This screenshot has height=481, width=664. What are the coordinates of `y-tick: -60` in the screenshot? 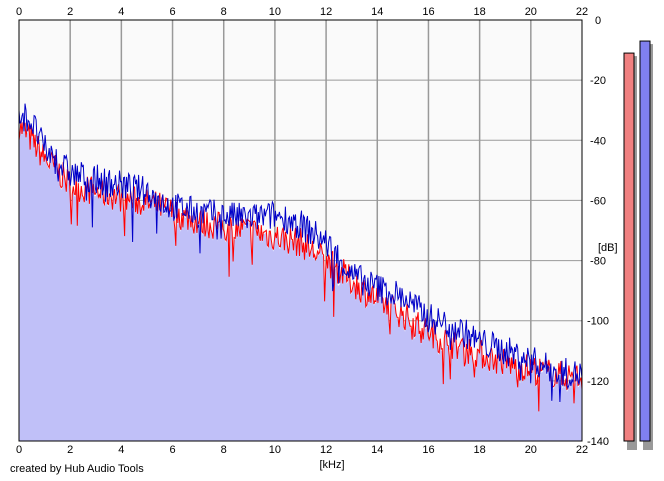 It's located at (598, 201).